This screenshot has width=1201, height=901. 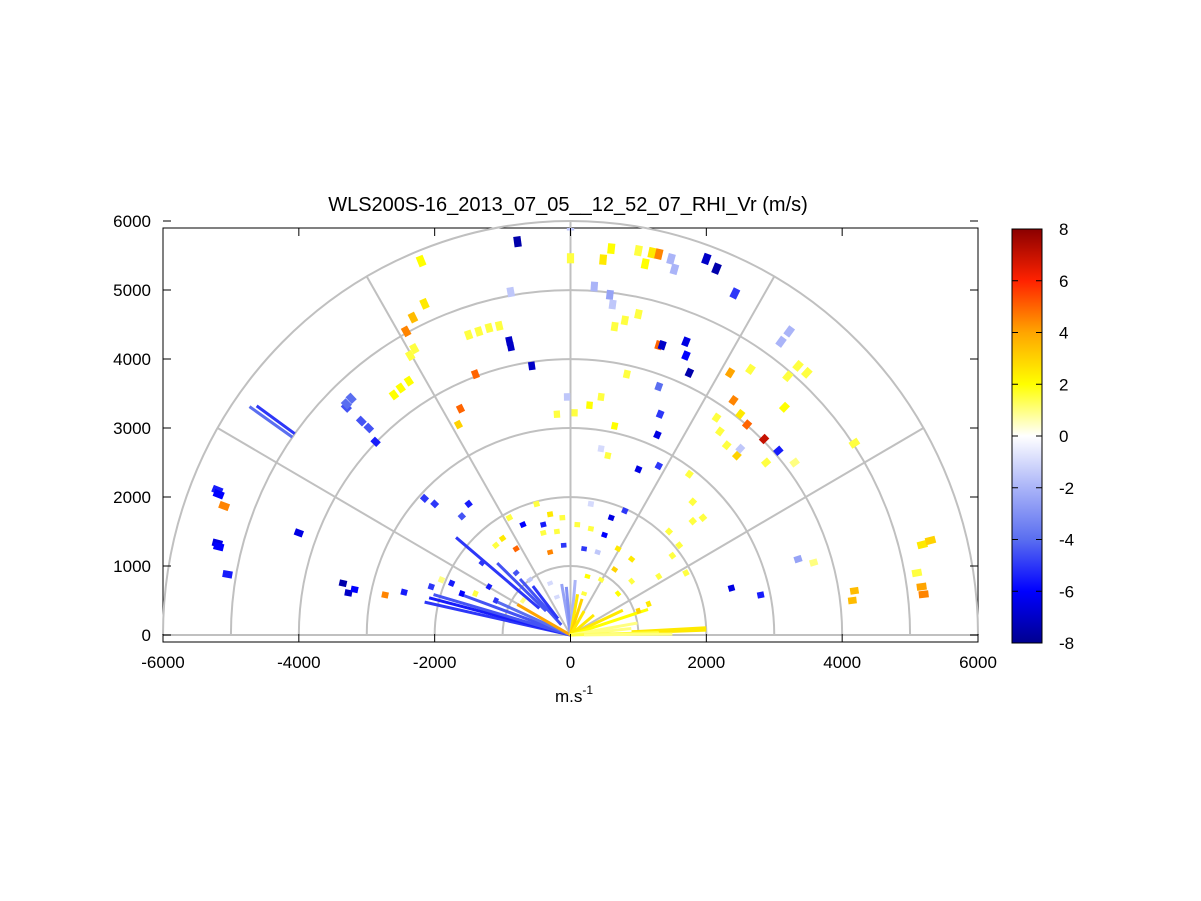 What do you see at coordinates (132, 359) in the screenshot?
I see `y-tick-label: 4000` at bounding box center [132, 359].